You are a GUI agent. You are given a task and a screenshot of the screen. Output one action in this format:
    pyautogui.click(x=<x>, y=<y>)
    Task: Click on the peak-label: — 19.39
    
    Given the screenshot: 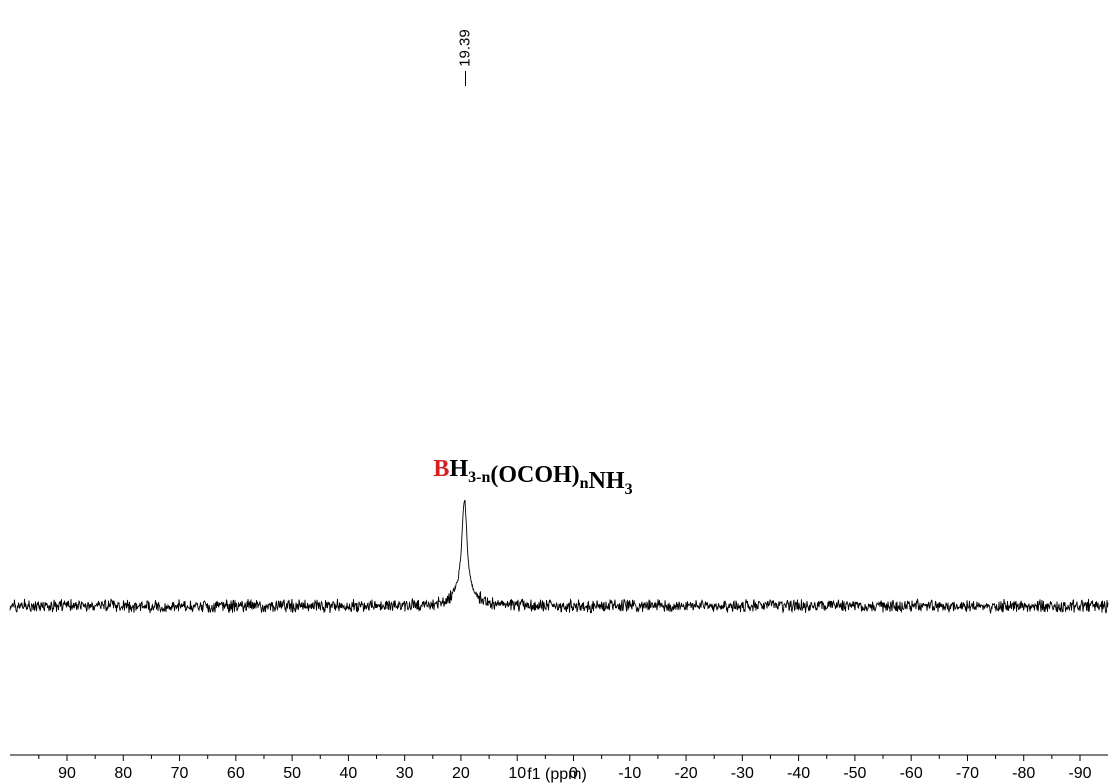 What is the action you would take?
    pyautogui.click(x=464, y=57)
    